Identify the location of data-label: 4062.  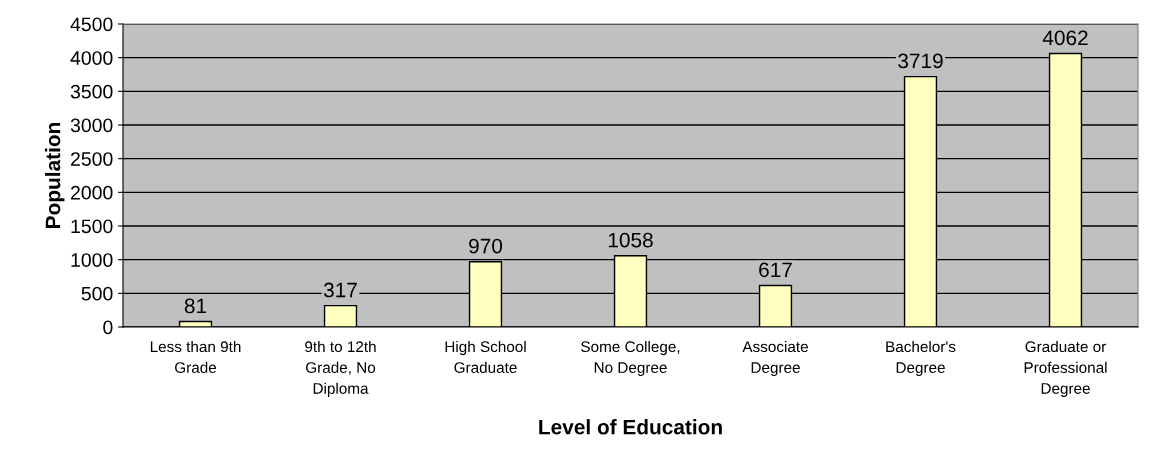
(1065, 38).